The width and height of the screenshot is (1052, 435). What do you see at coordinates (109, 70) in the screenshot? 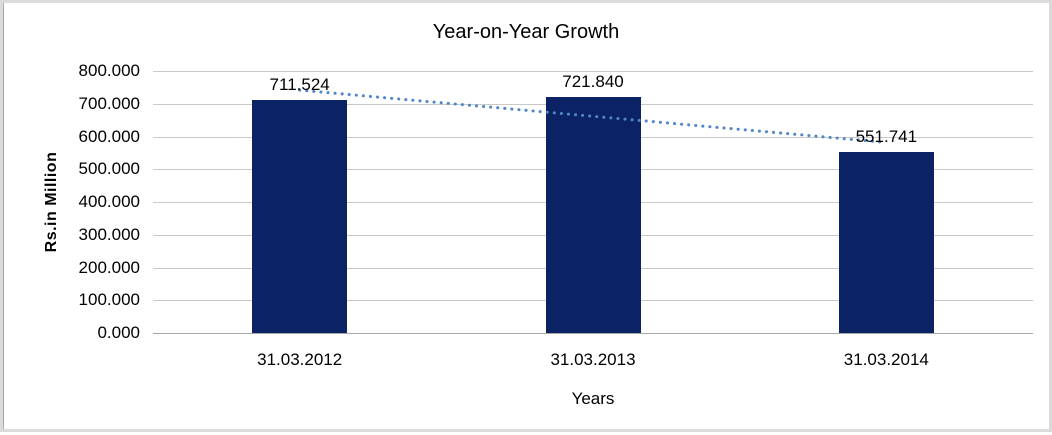
I see `y-tick-label: 800.000` at bounding box center [109, 70].